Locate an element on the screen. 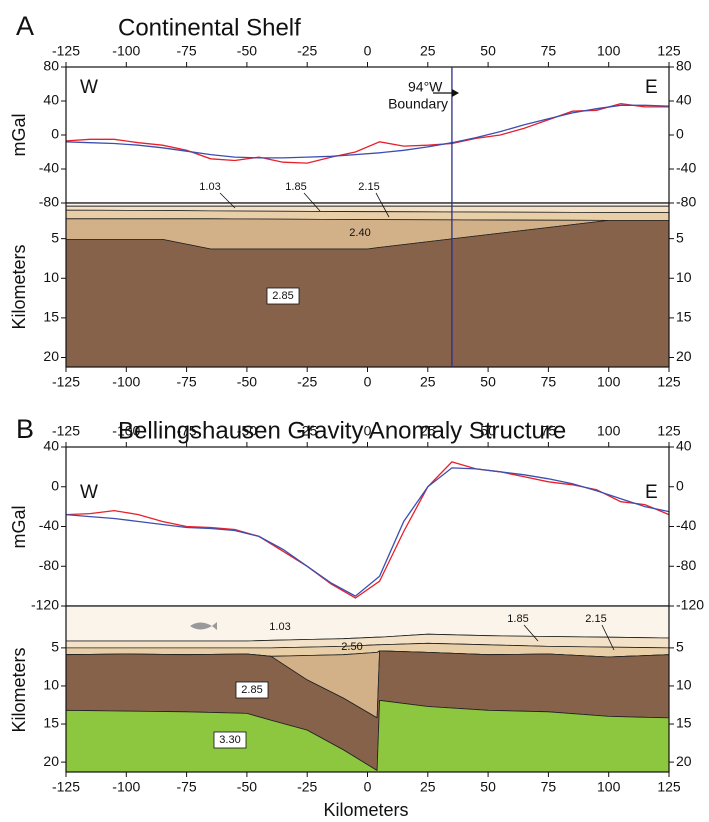 The image size is (709, 822). layer-label: 2.40 is located at coordinates (359, 233).